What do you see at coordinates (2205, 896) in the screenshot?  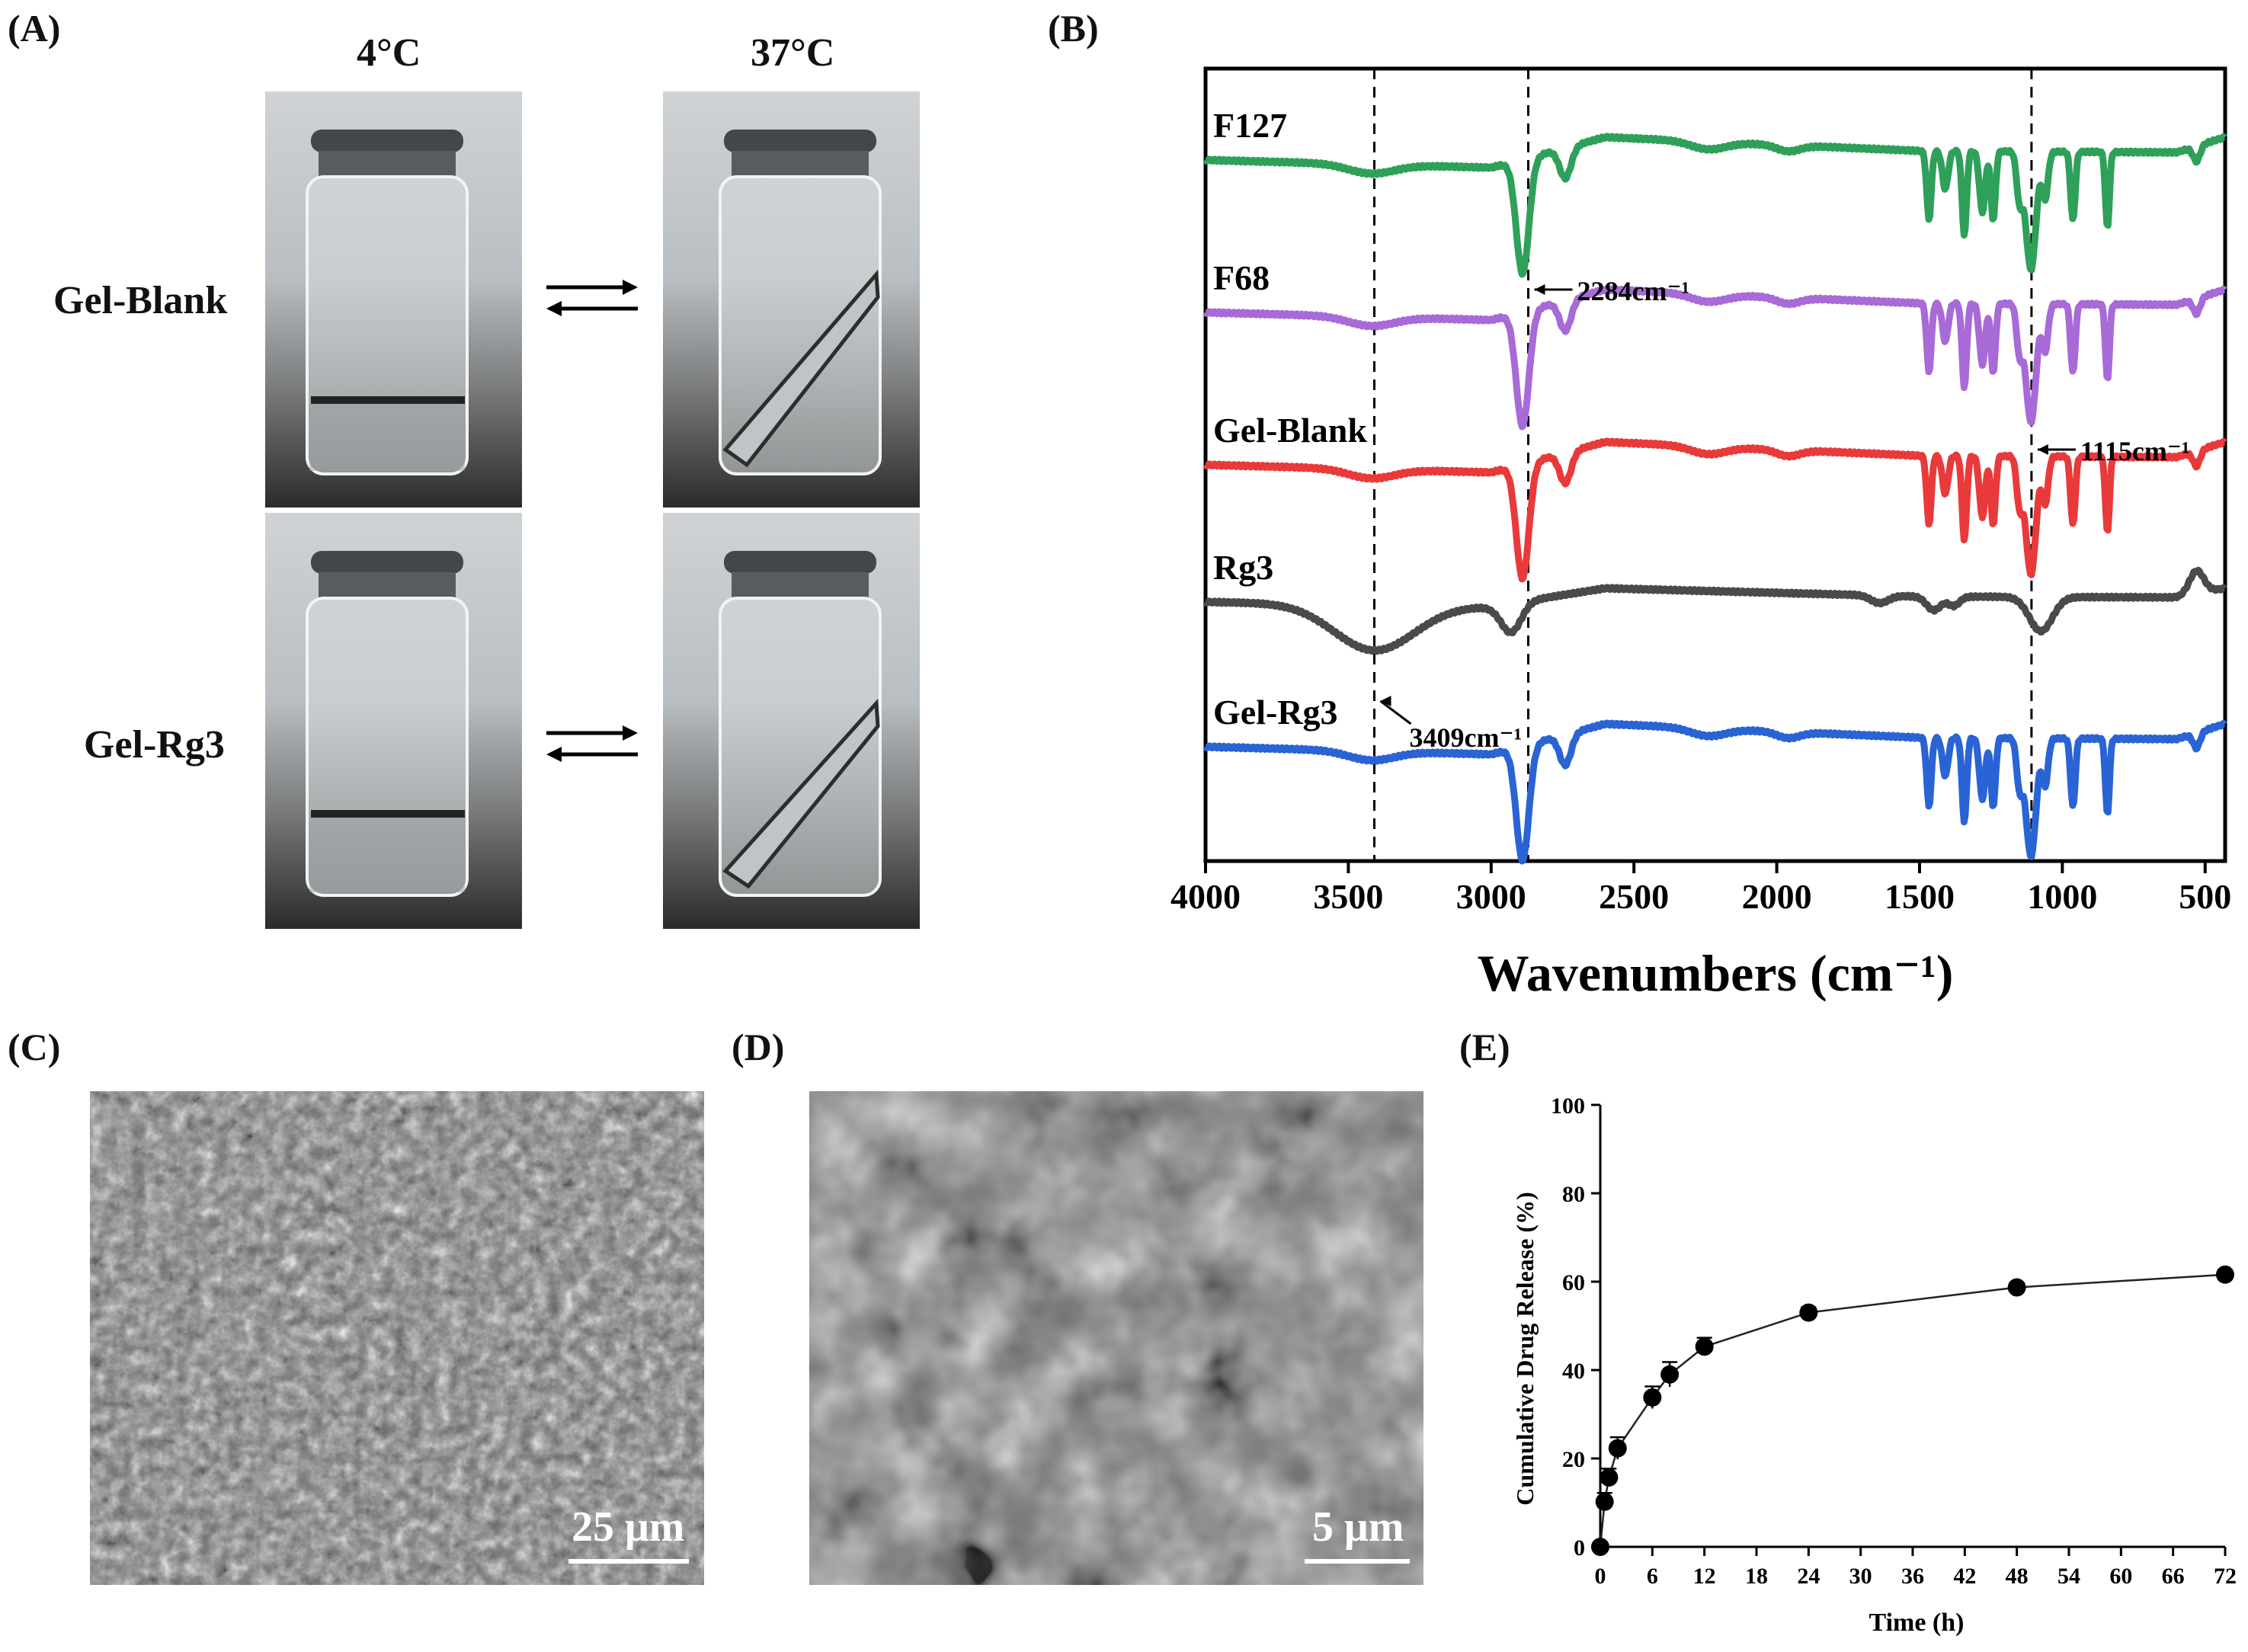 I see `ftir-x-tick-label: 500` at bounding box center [2205, 896].